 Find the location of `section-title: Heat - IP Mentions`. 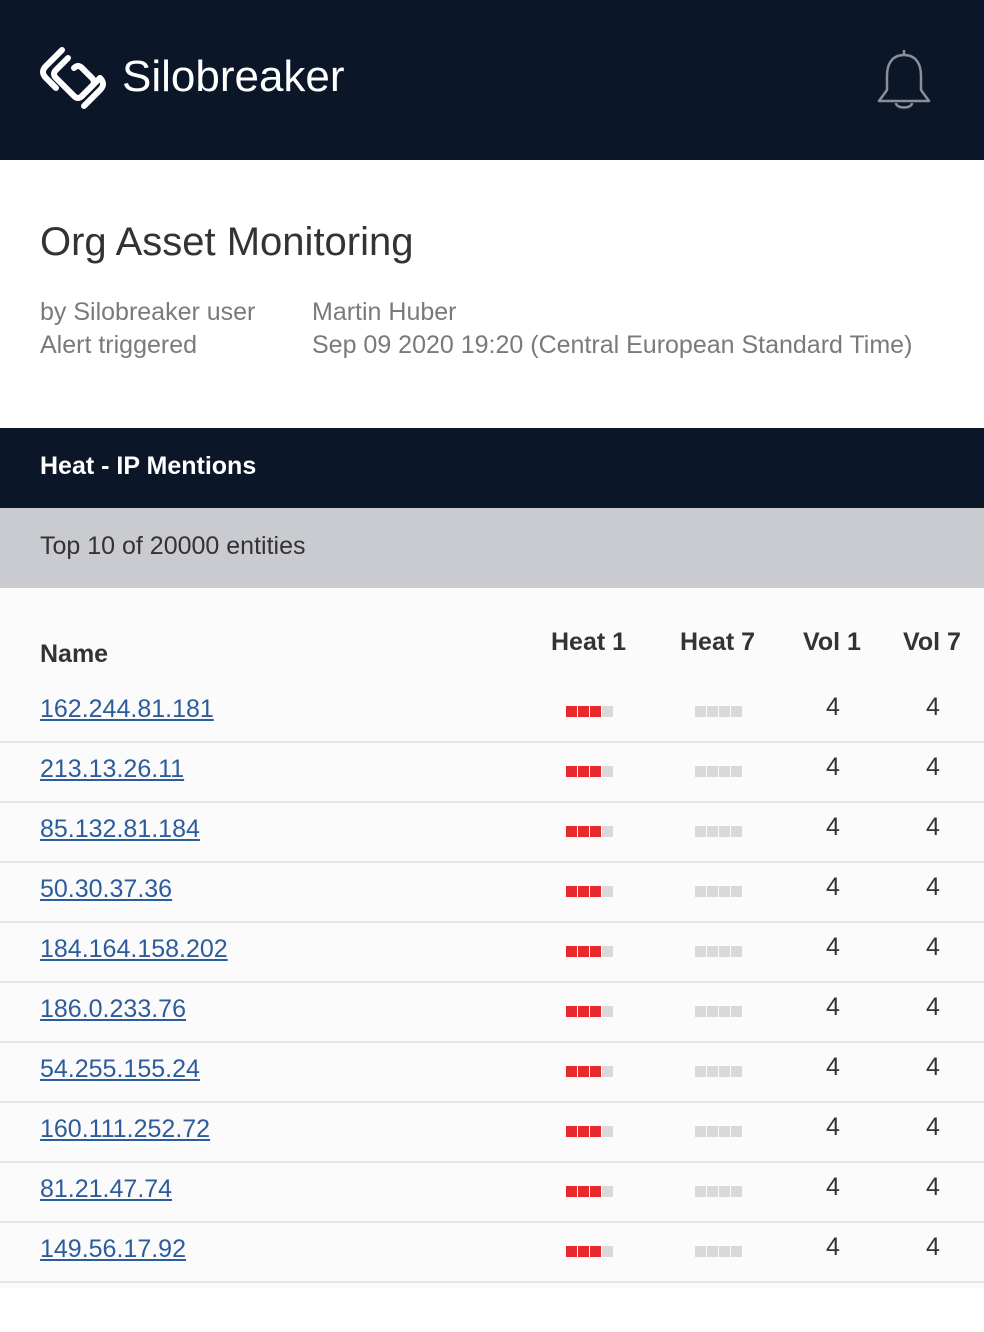

section-title: Heat - IP Mentions is located at coordinates (148, 466).